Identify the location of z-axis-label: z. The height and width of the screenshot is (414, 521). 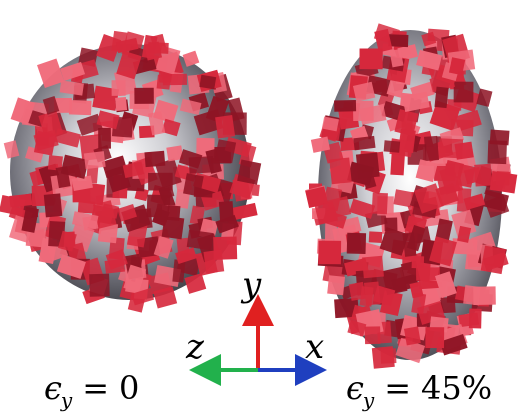
(195, 347).